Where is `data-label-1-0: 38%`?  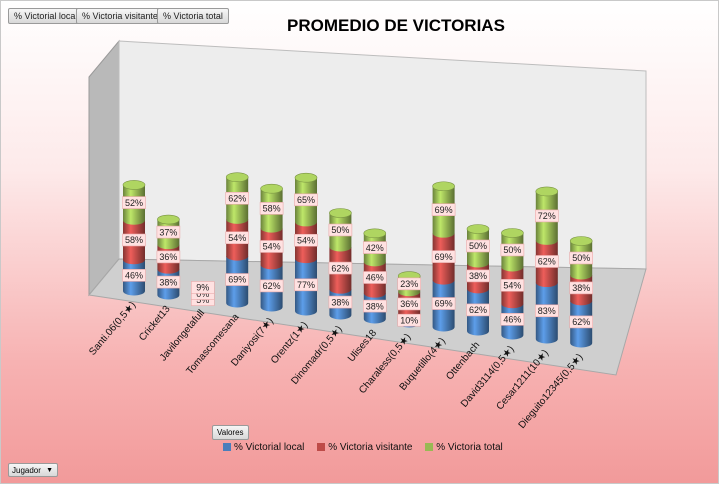
data-label-1-0: 38% is located at coordinates (168, 282).